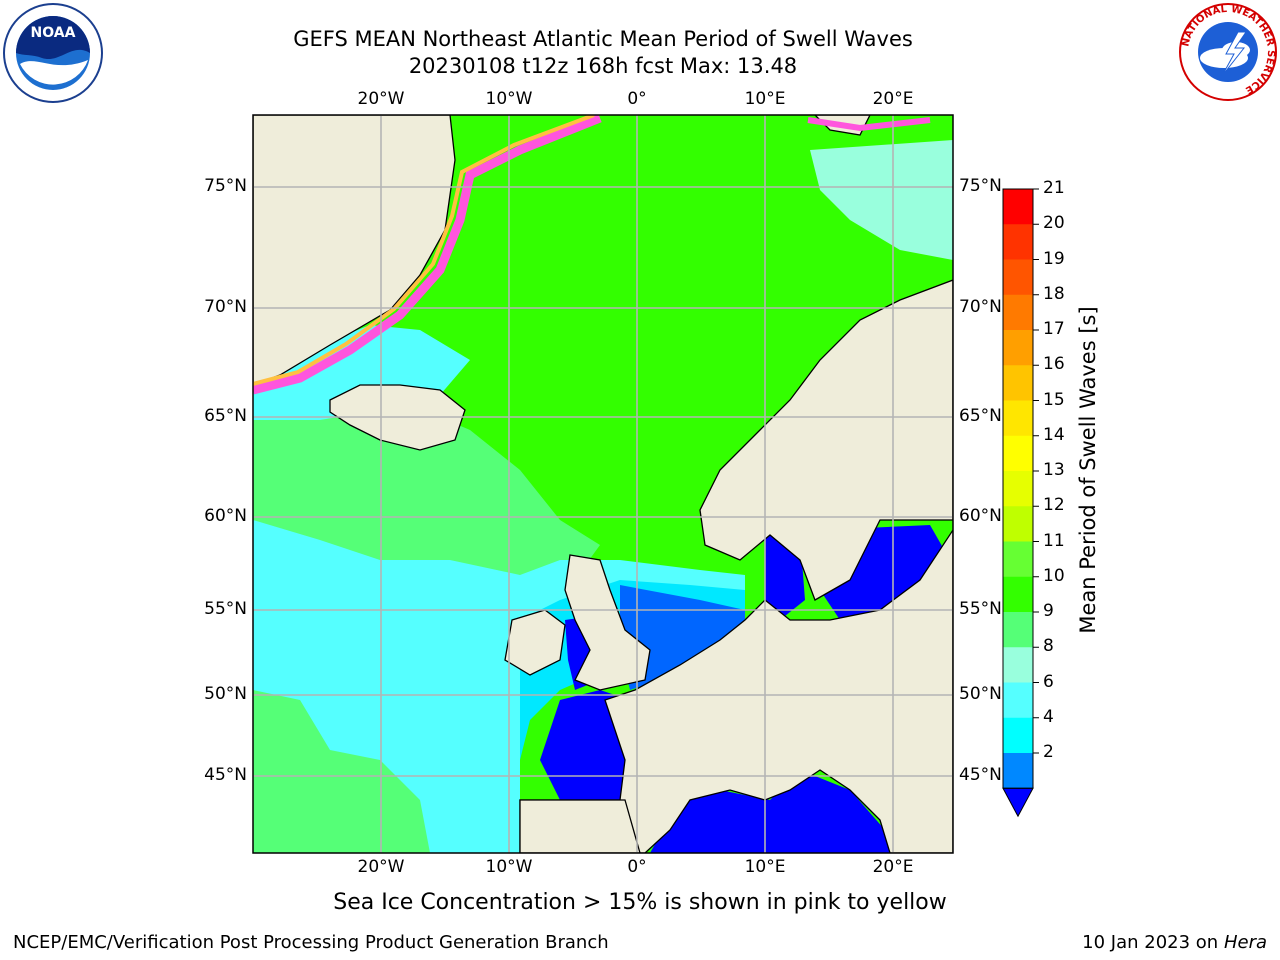 The width and height of the screenshot is (1280, 960). I want to click on lat-tick-left: 50°N, so click(225, 694).